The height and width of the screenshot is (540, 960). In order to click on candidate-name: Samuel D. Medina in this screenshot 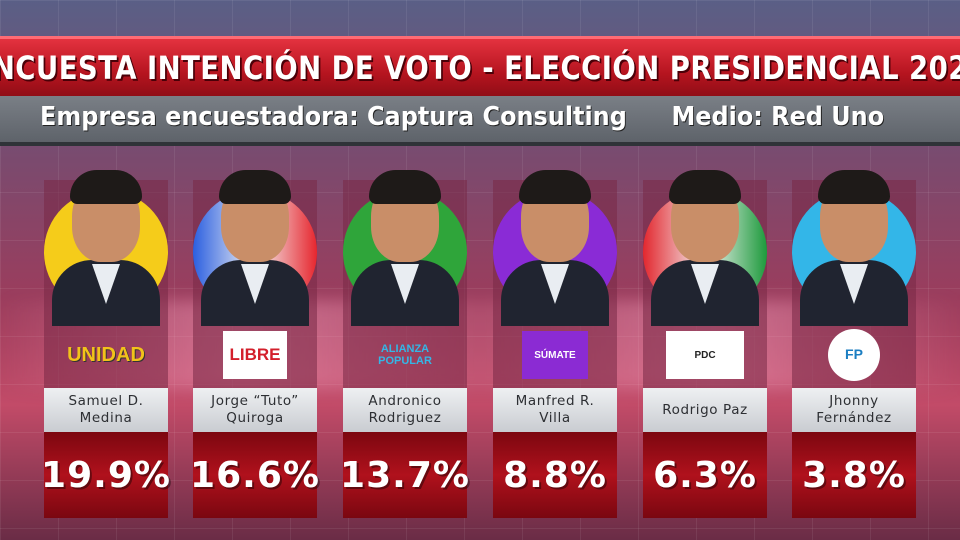, I will do `click(106, 409)`.